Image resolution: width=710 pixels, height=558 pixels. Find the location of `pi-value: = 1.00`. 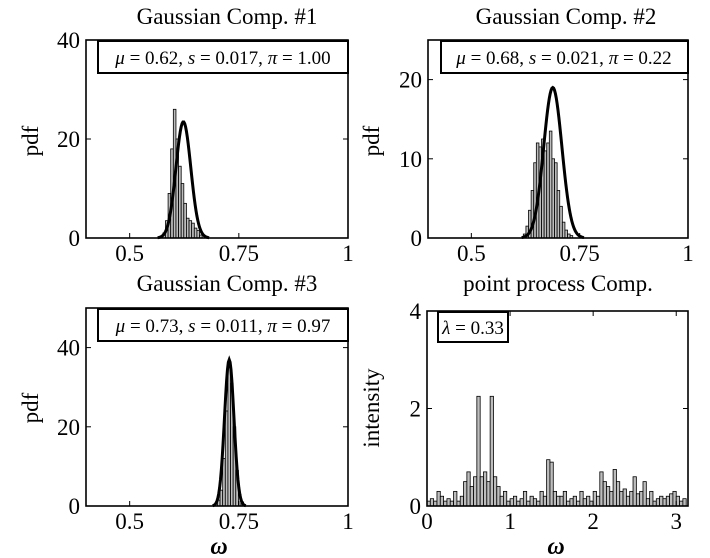

pi-value: = 1.00 is located at coordinates (303, 58).